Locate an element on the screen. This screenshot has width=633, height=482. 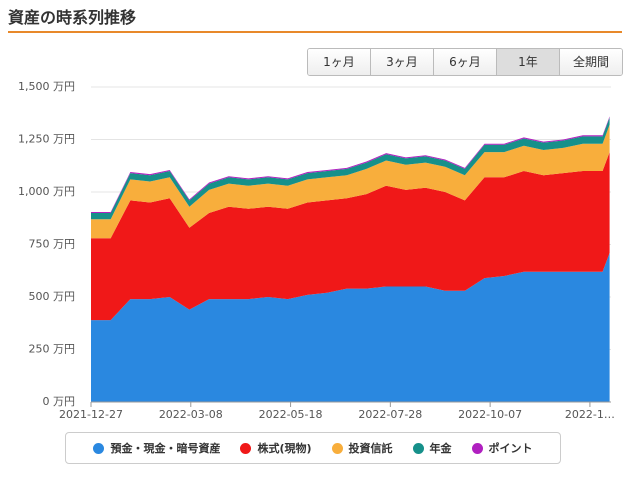
legend-item: ポイント is located at coordinates (502, 448).